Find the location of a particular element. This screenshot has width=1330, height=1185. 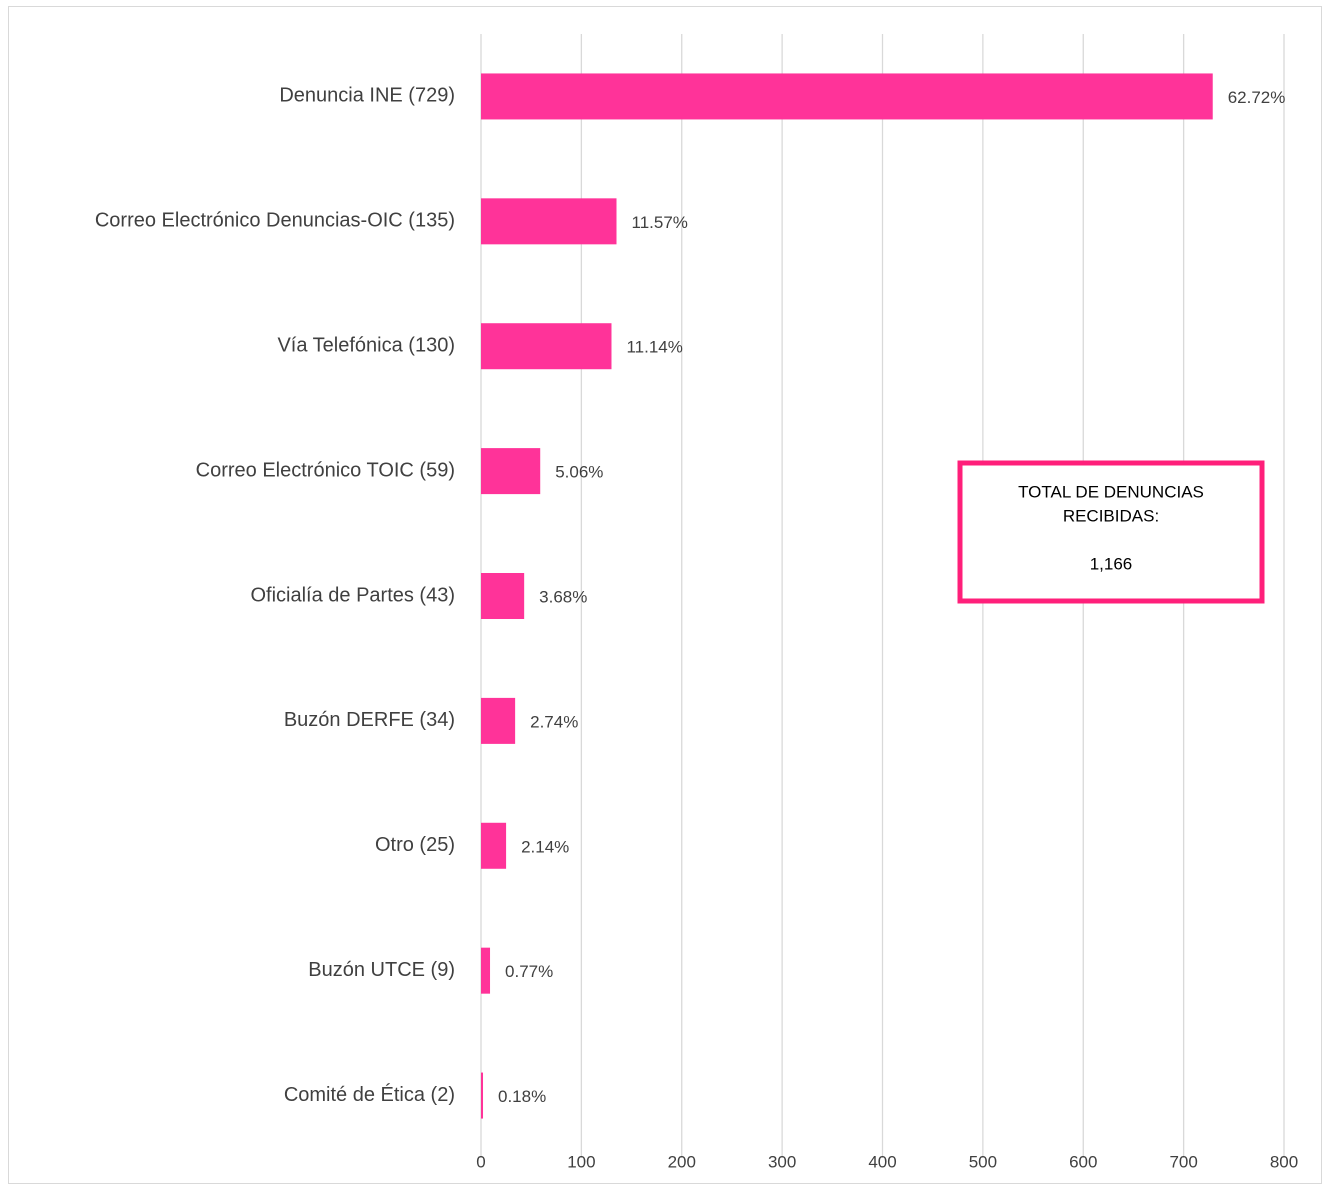

data-label: 2.74% is located at coordinates (554, 721).